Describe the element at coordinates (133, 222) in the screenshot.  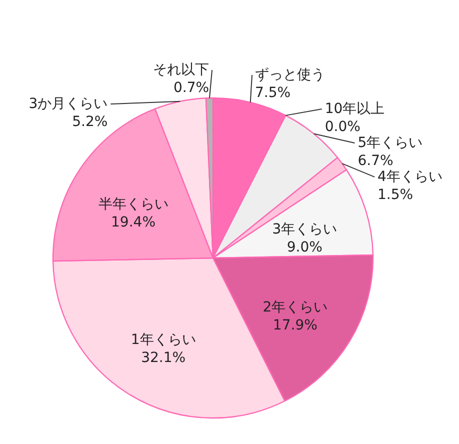
I see `data-label: 19.4%` at that location.